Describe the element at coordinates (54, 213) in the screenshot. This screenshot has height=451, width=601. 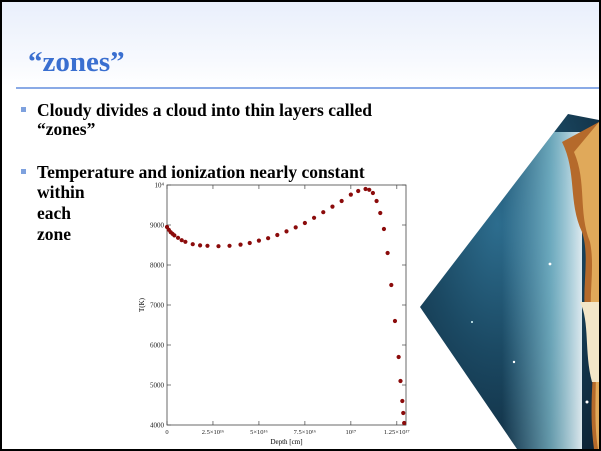
I see `continuation-line: each` at that location.